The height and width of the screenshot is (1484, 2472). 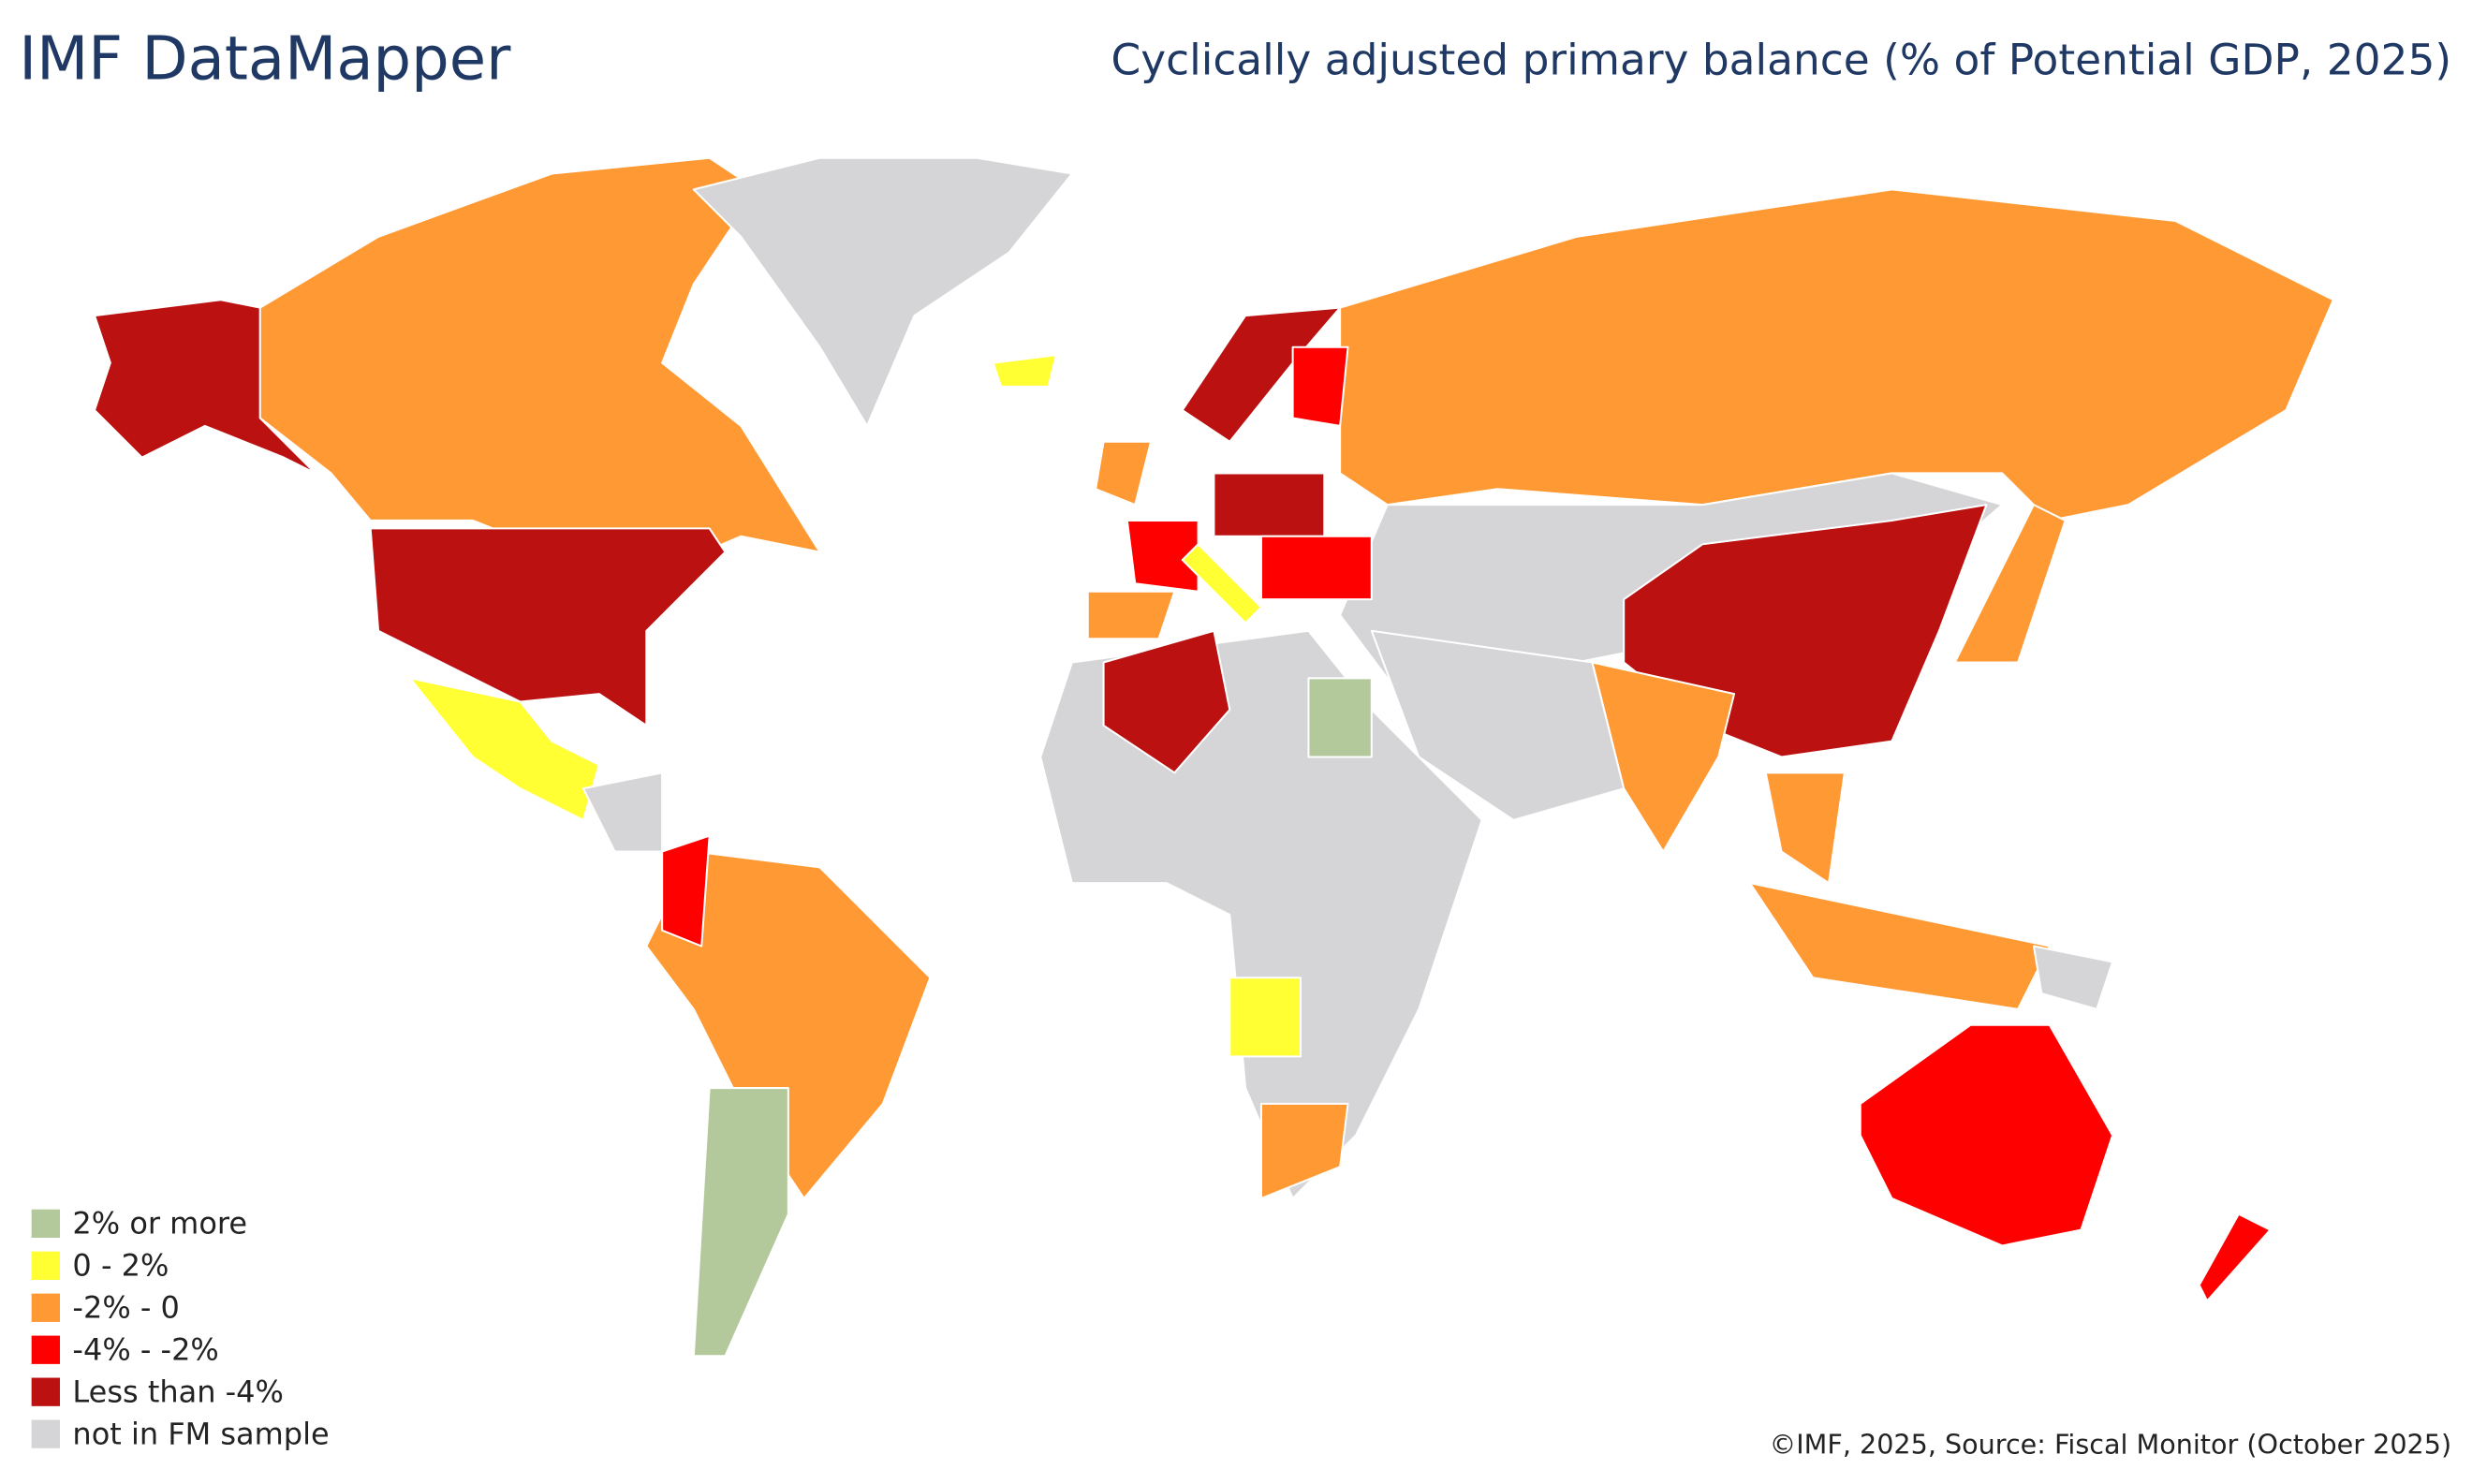 What do you see at coordinates (1166, 701) in the screenshot?
I see `algeria` at bounding box center [1166, 701].